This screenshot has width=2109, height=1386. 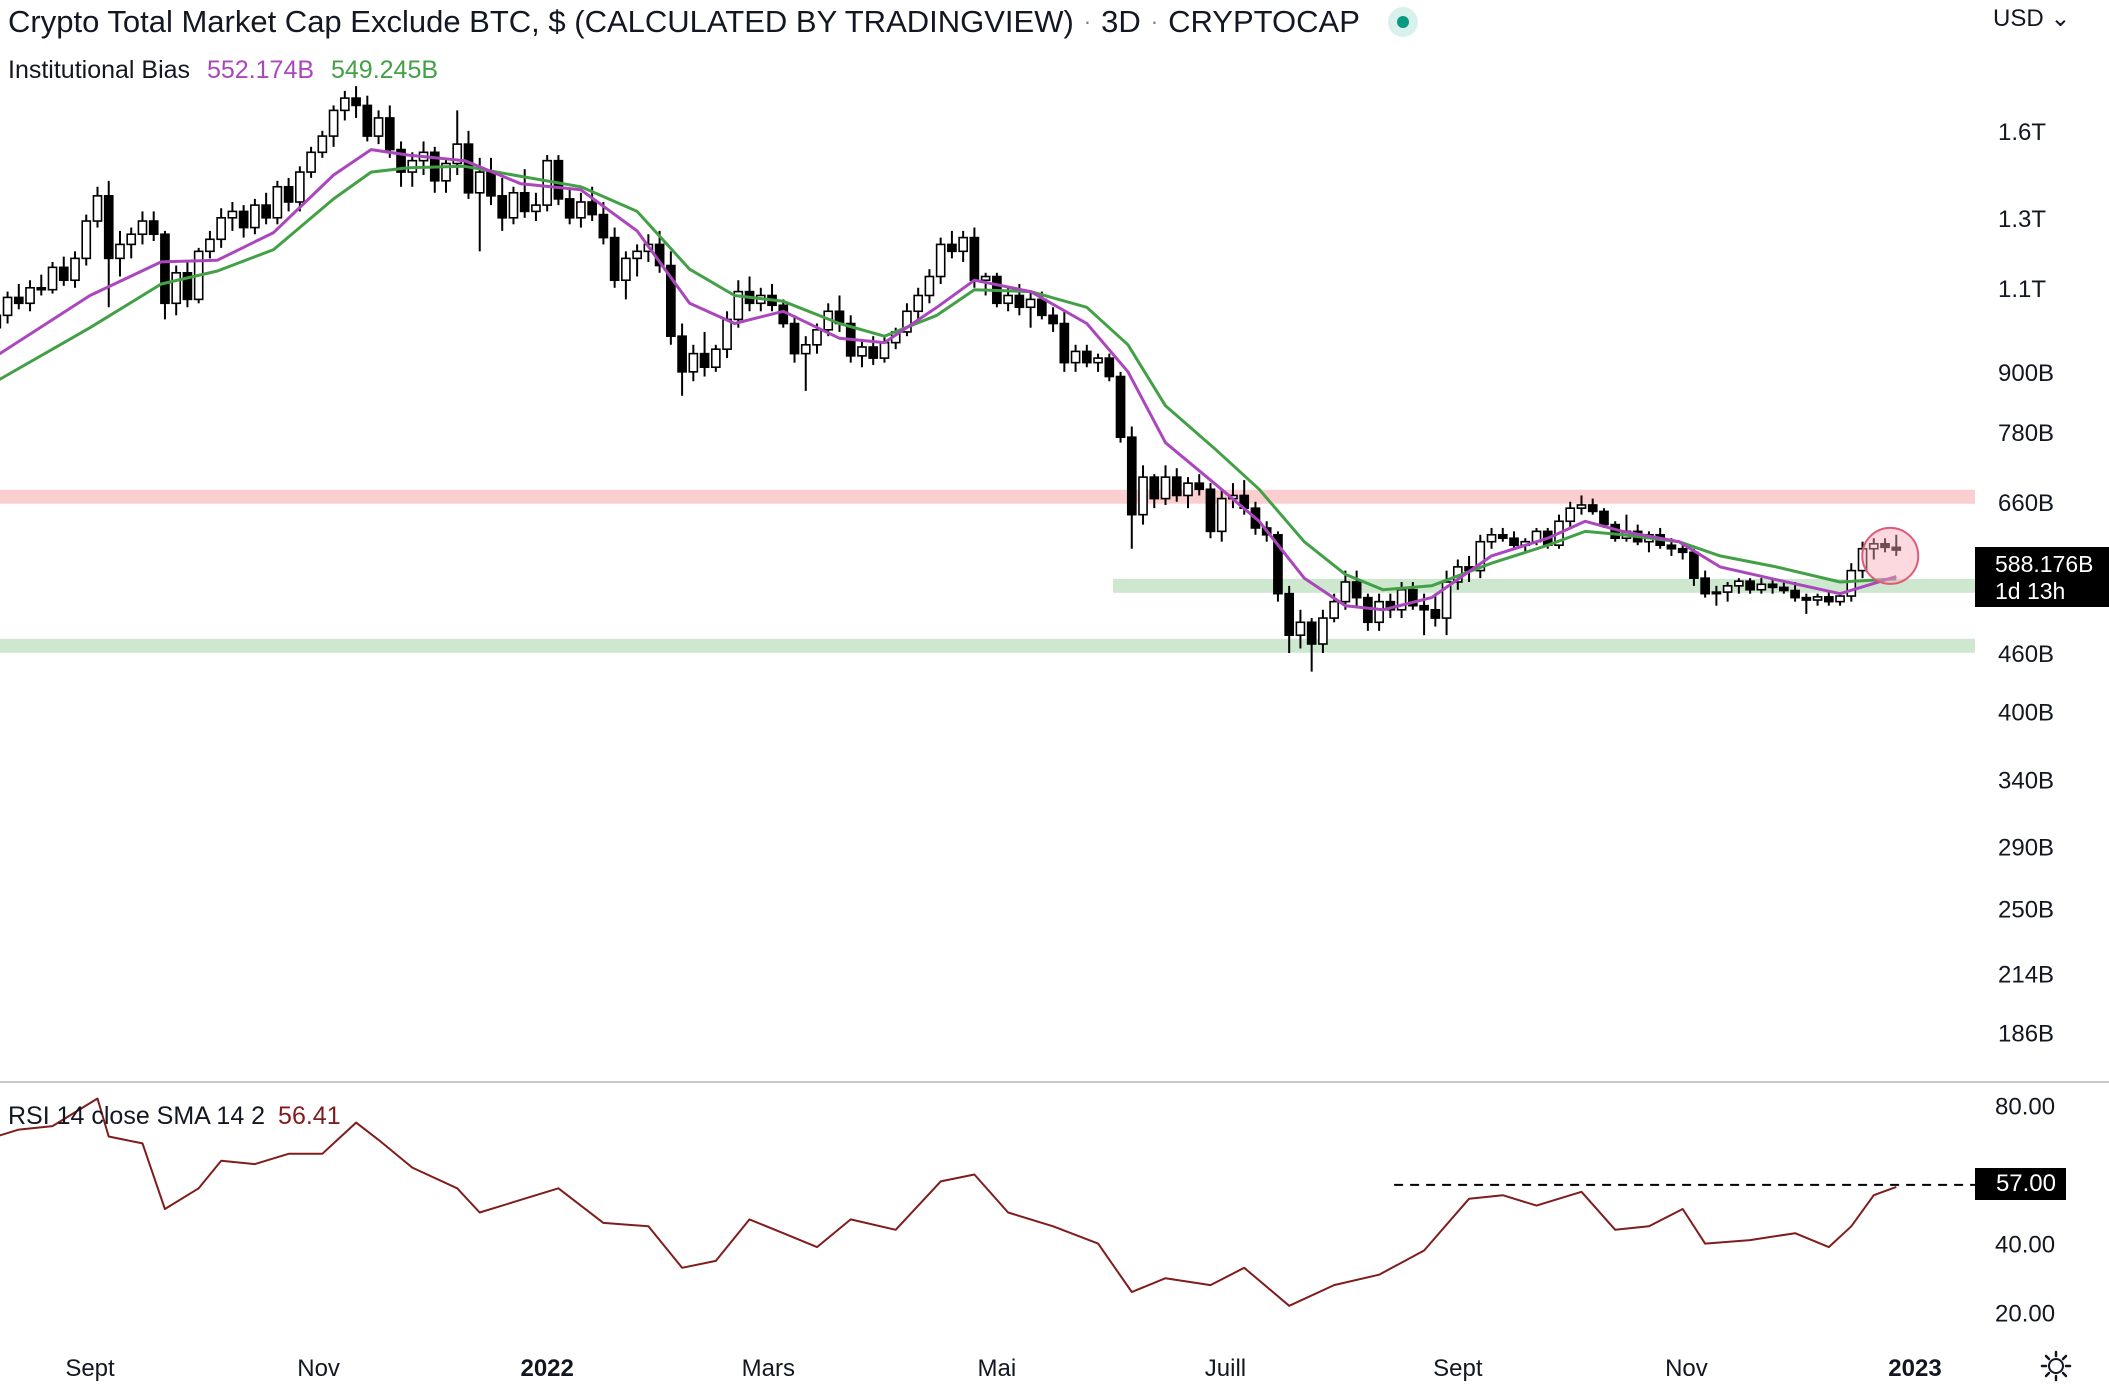 I want to click on time-tick-label: Nov, so click(x=318, y=1368).